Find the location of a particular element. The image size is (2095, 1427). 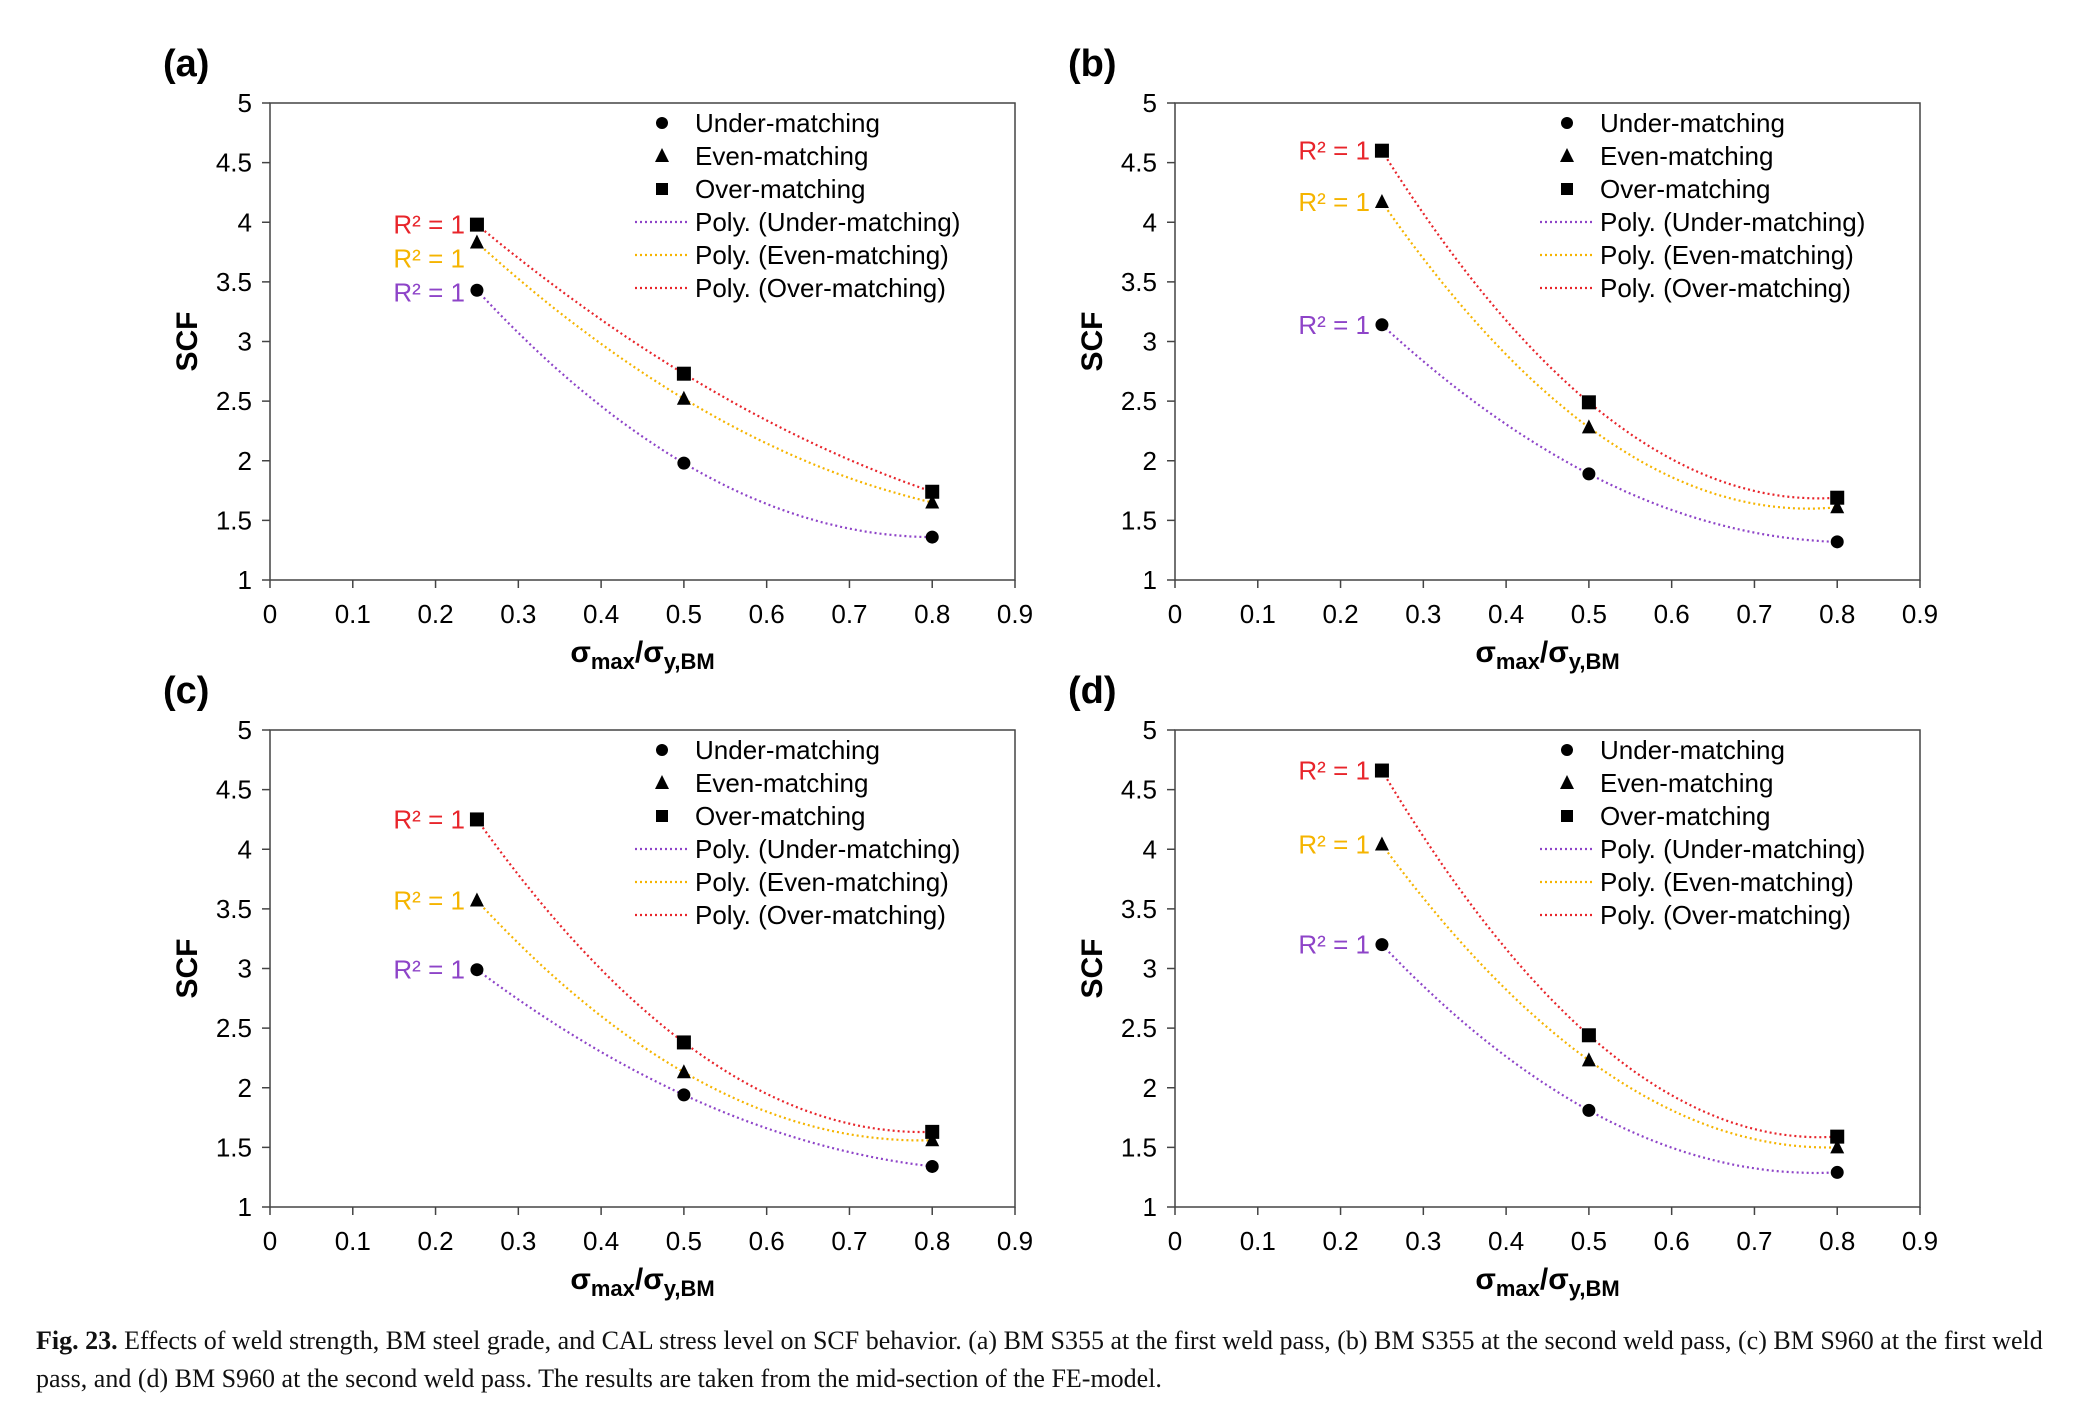

legend-marker-triangle is located at coordinates (662, 782).